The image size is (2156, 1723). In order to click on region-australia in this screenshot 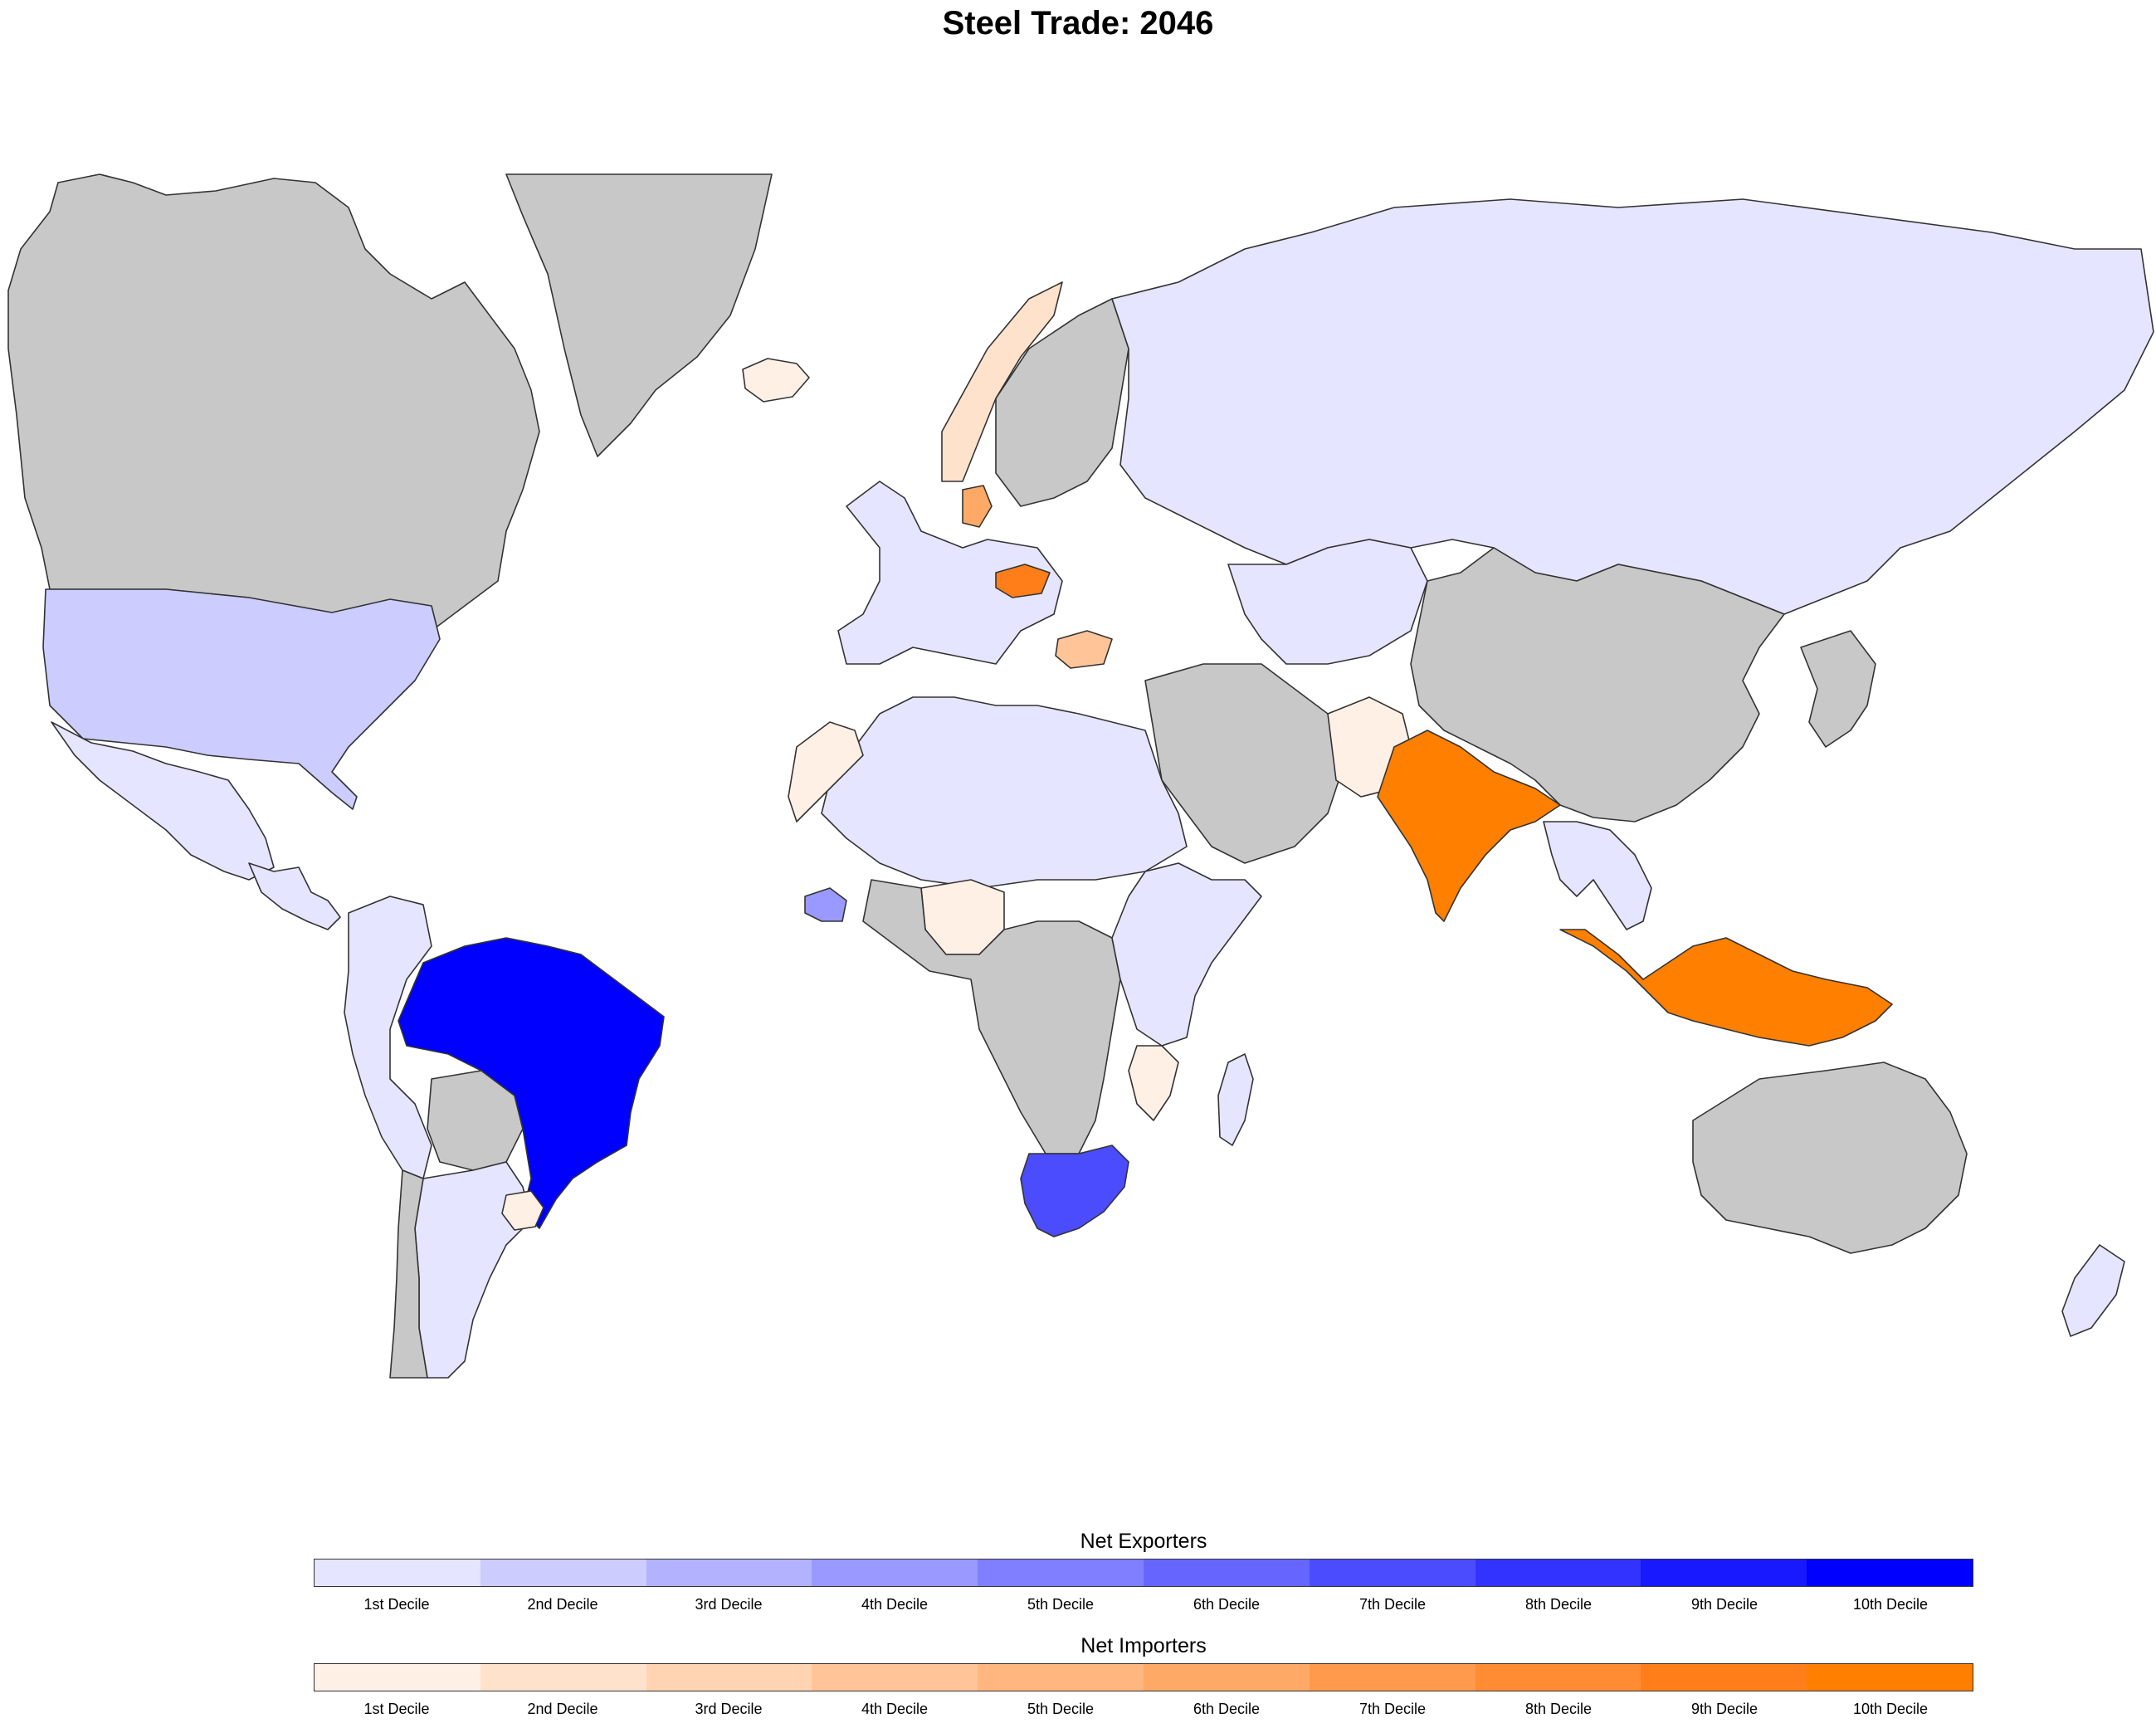, I will do `click(1830, 1158)`.